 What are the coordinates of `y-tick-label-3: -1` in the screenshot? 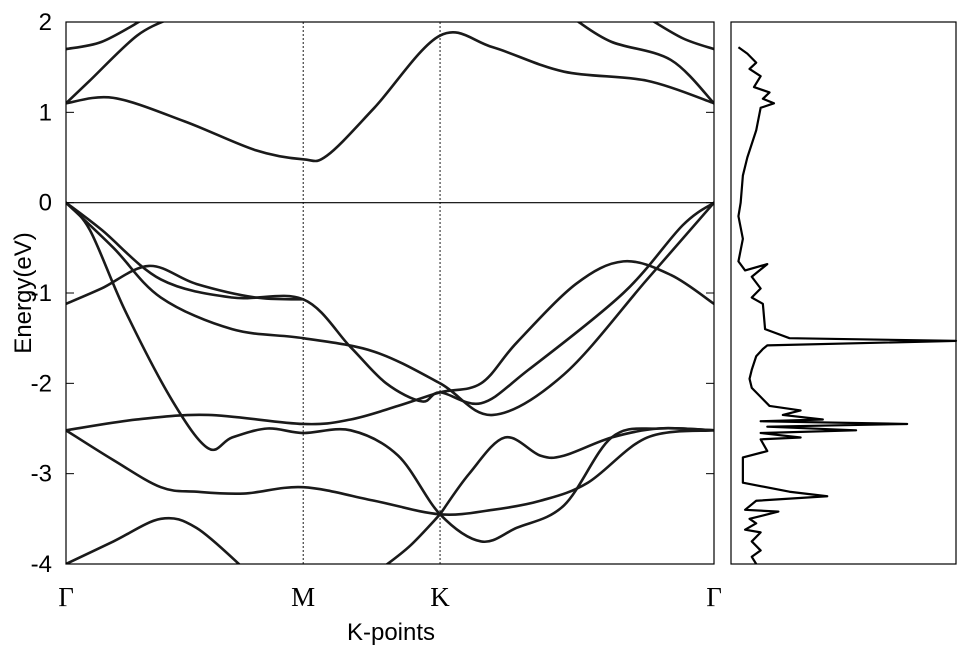 It's located at (41, 293).